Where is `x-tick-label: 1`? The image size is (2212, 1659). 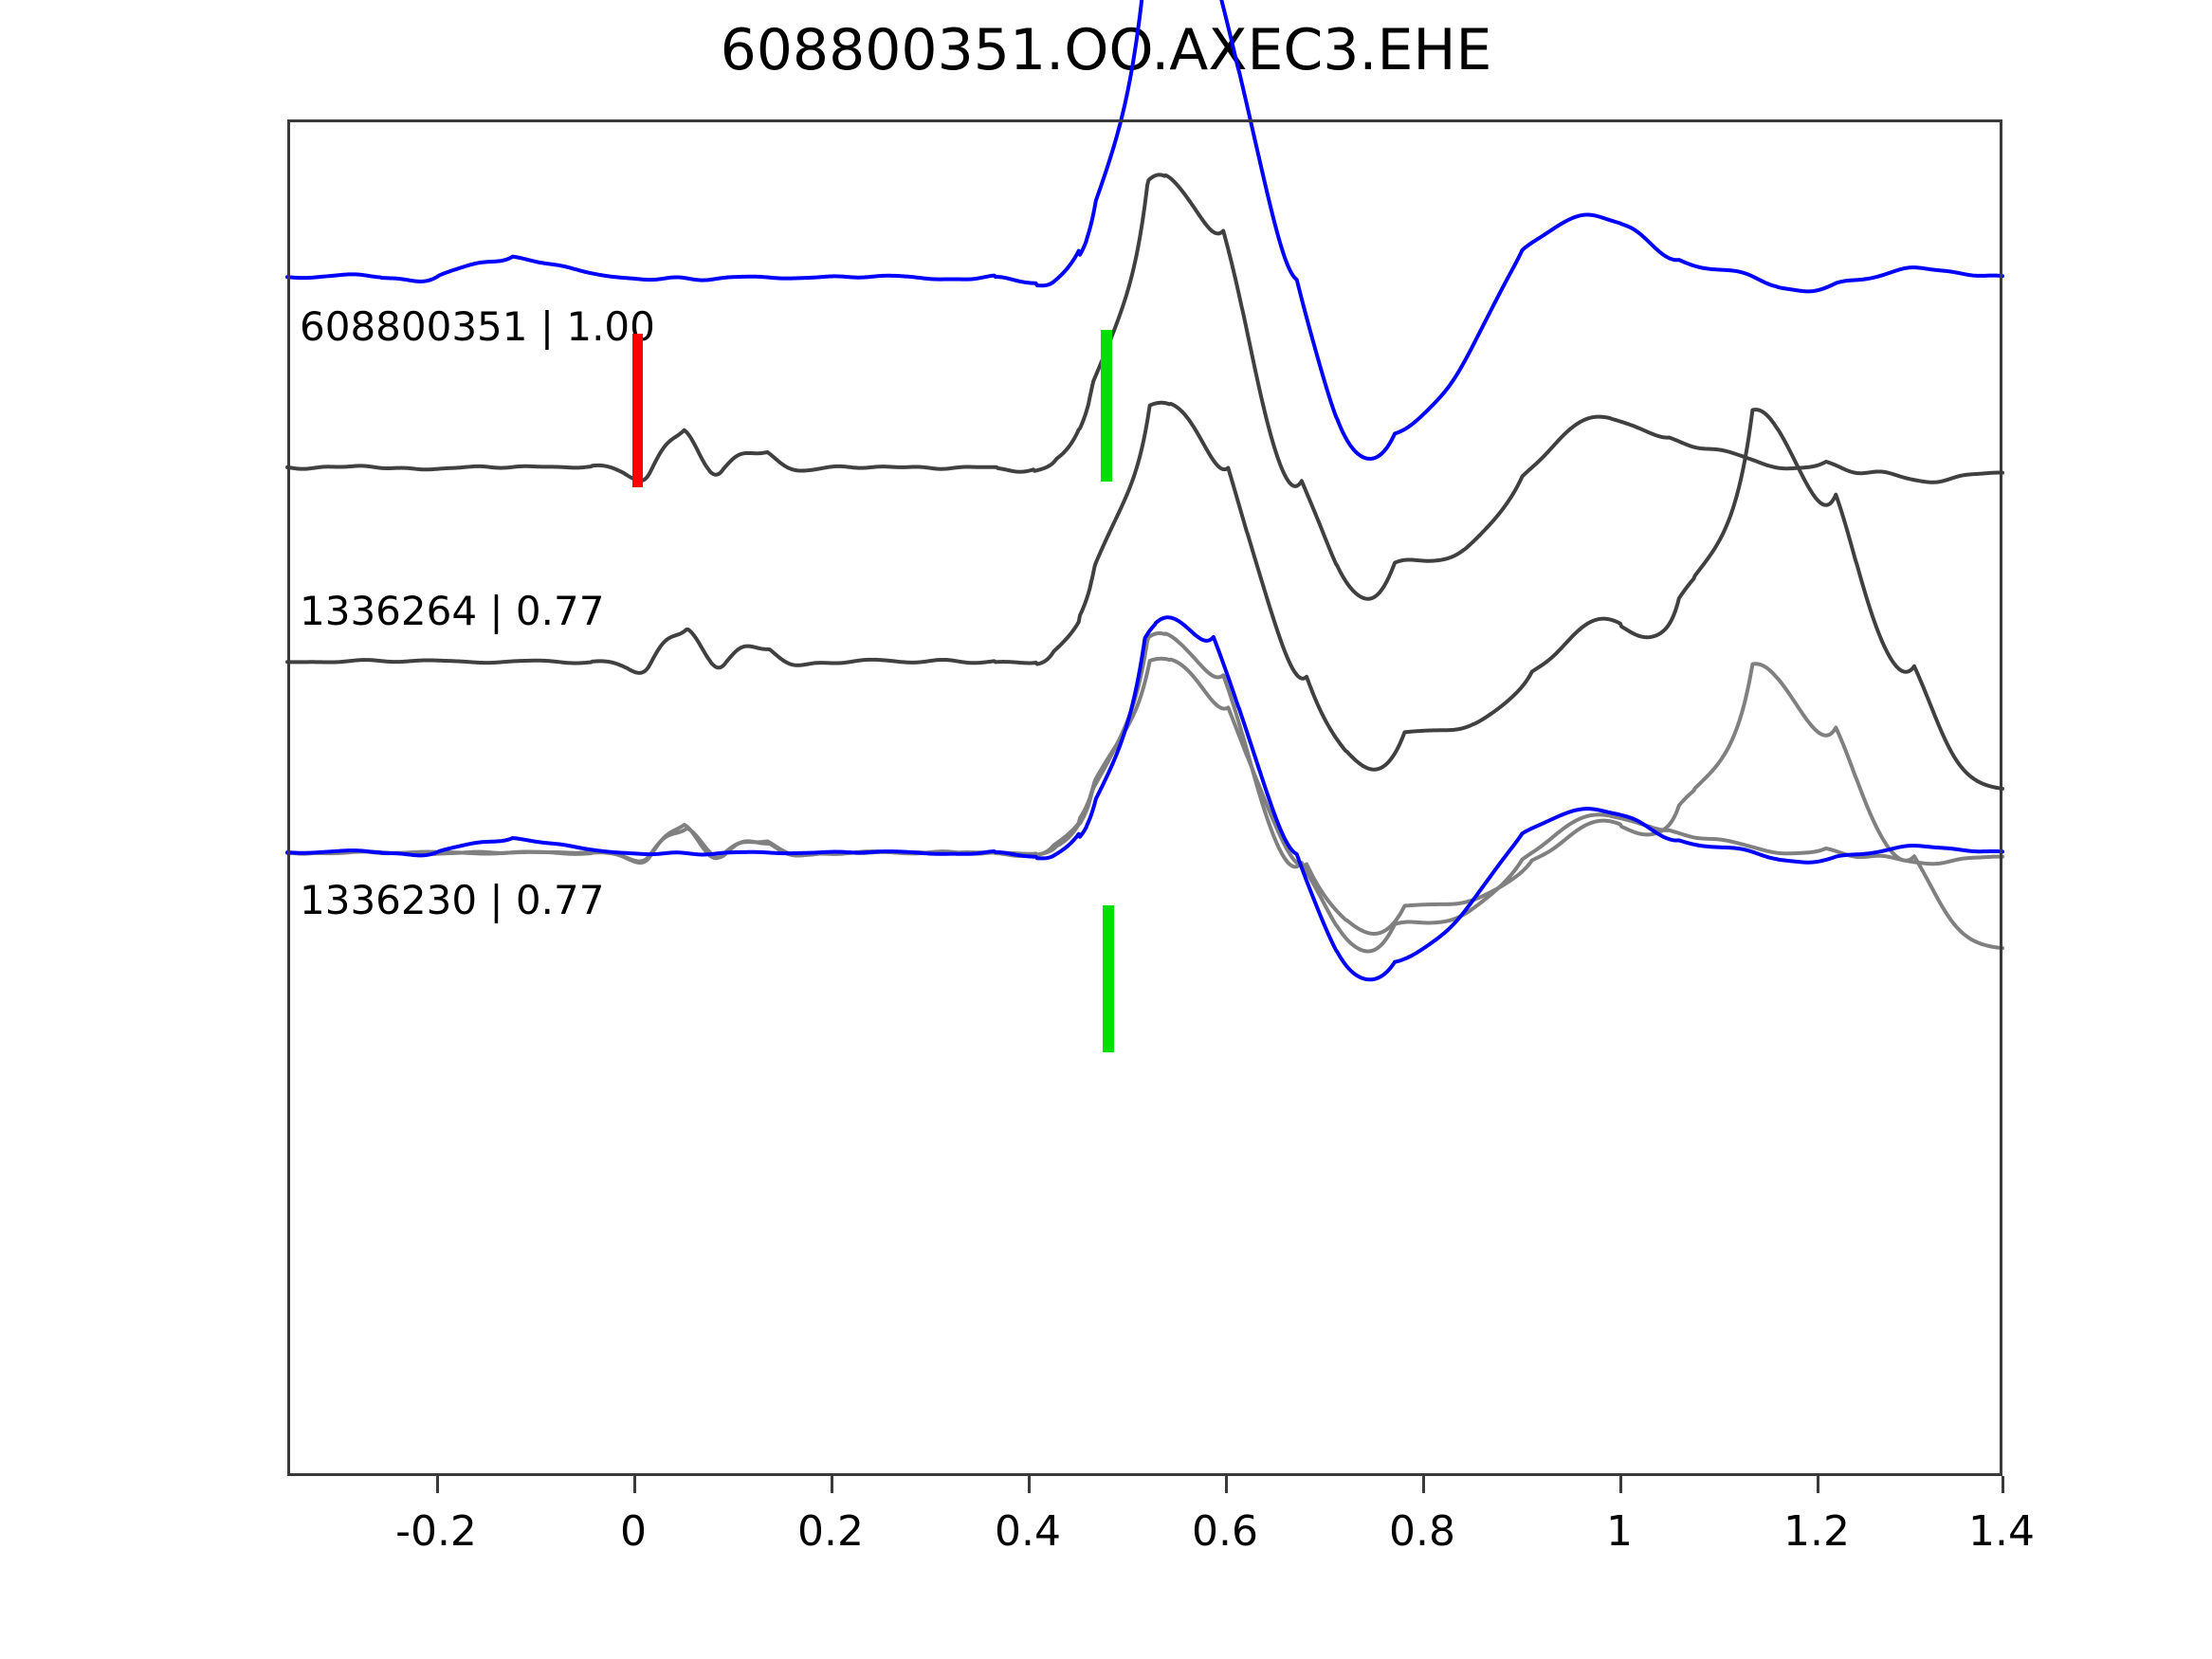
x-tick-label: 1 is located at coordinates (1619, 1531).